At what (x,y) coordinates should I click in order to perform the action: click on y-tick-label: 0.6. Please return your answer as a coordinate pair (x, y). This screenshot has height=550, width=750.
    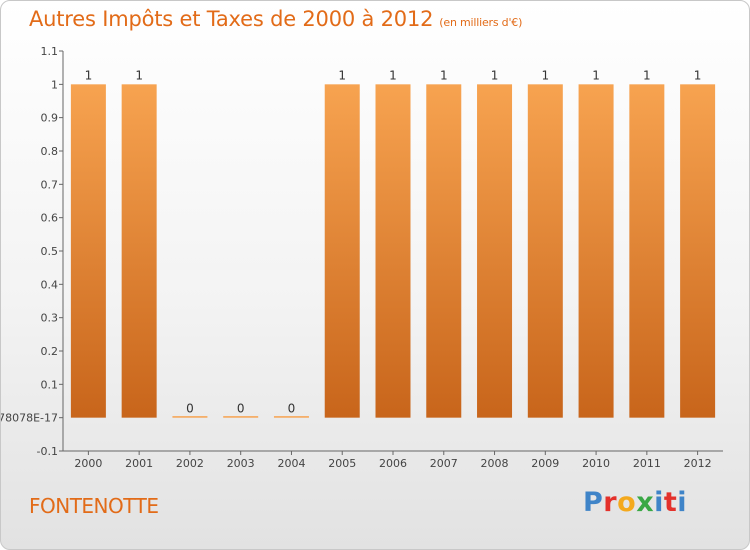
    Looking at the image, I should click on (50, 218).